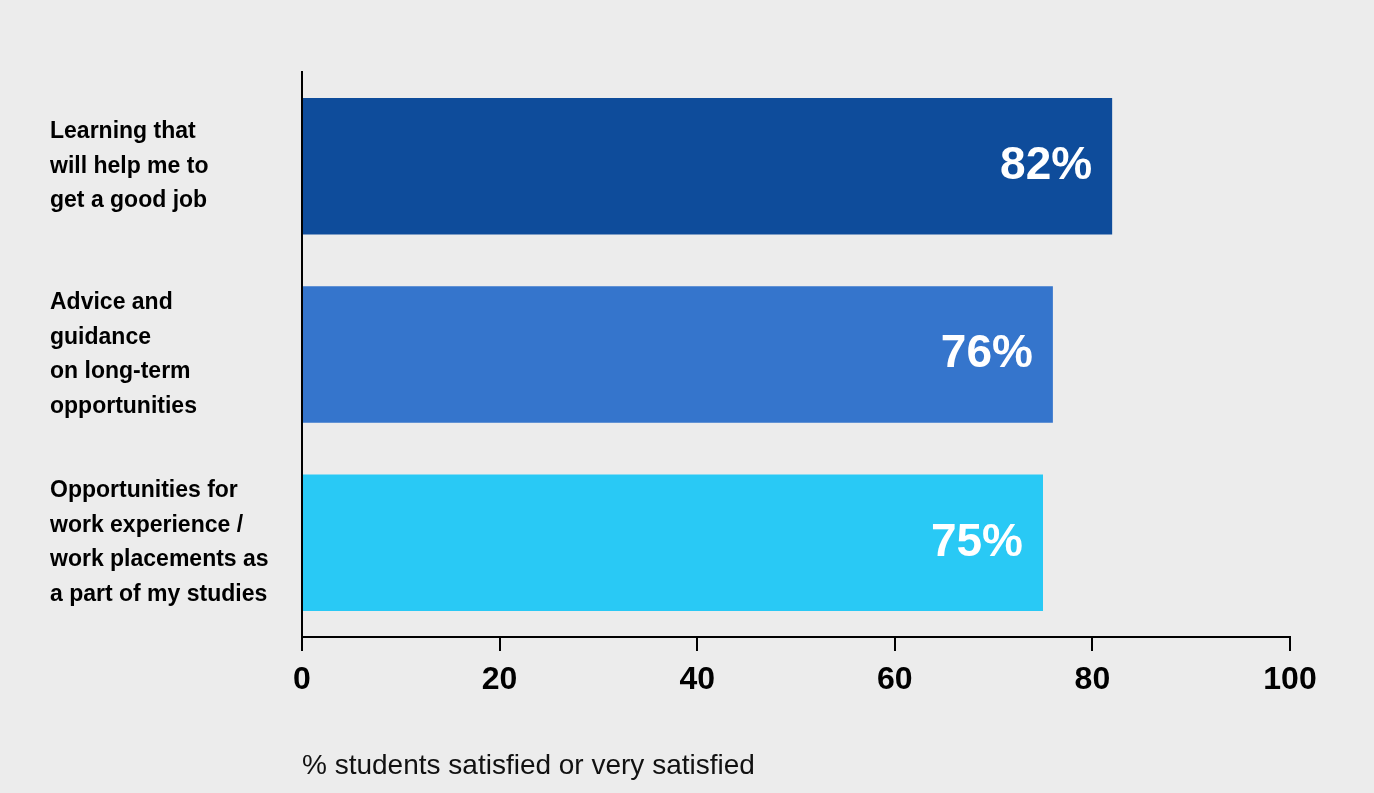 This screenshot has width=1374, height=793. What do you see at coordinates (528, 764) in the screenshot?
I see `x-axis-title: % students satisfied or very satisfied` at bounding box center [528, 764].